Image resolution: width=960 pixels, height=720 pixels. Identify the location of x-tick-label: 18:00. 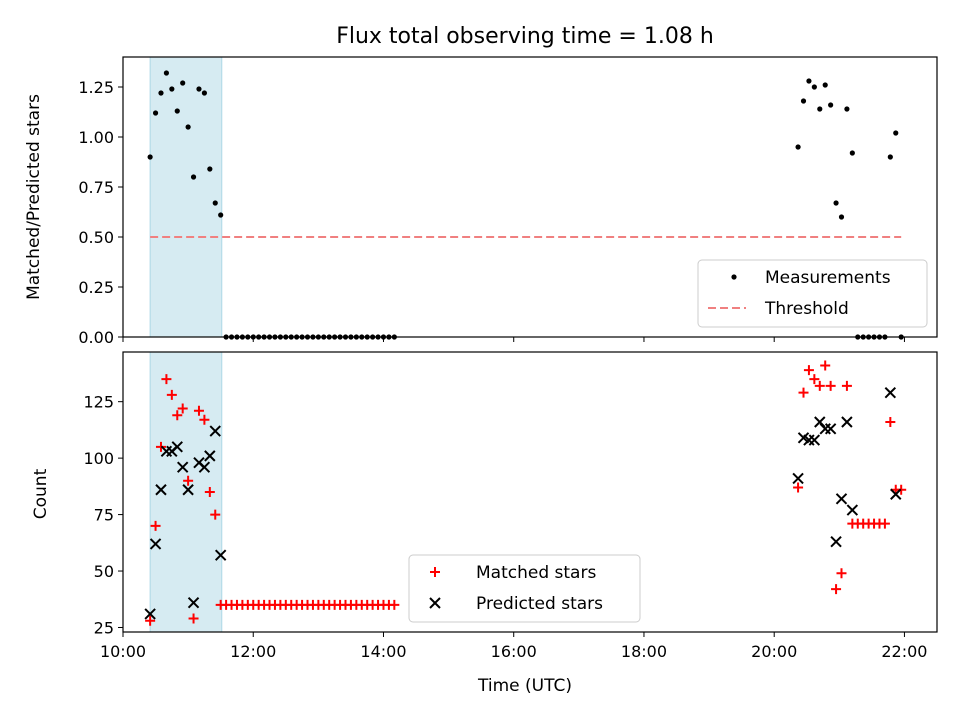
(644, 651).